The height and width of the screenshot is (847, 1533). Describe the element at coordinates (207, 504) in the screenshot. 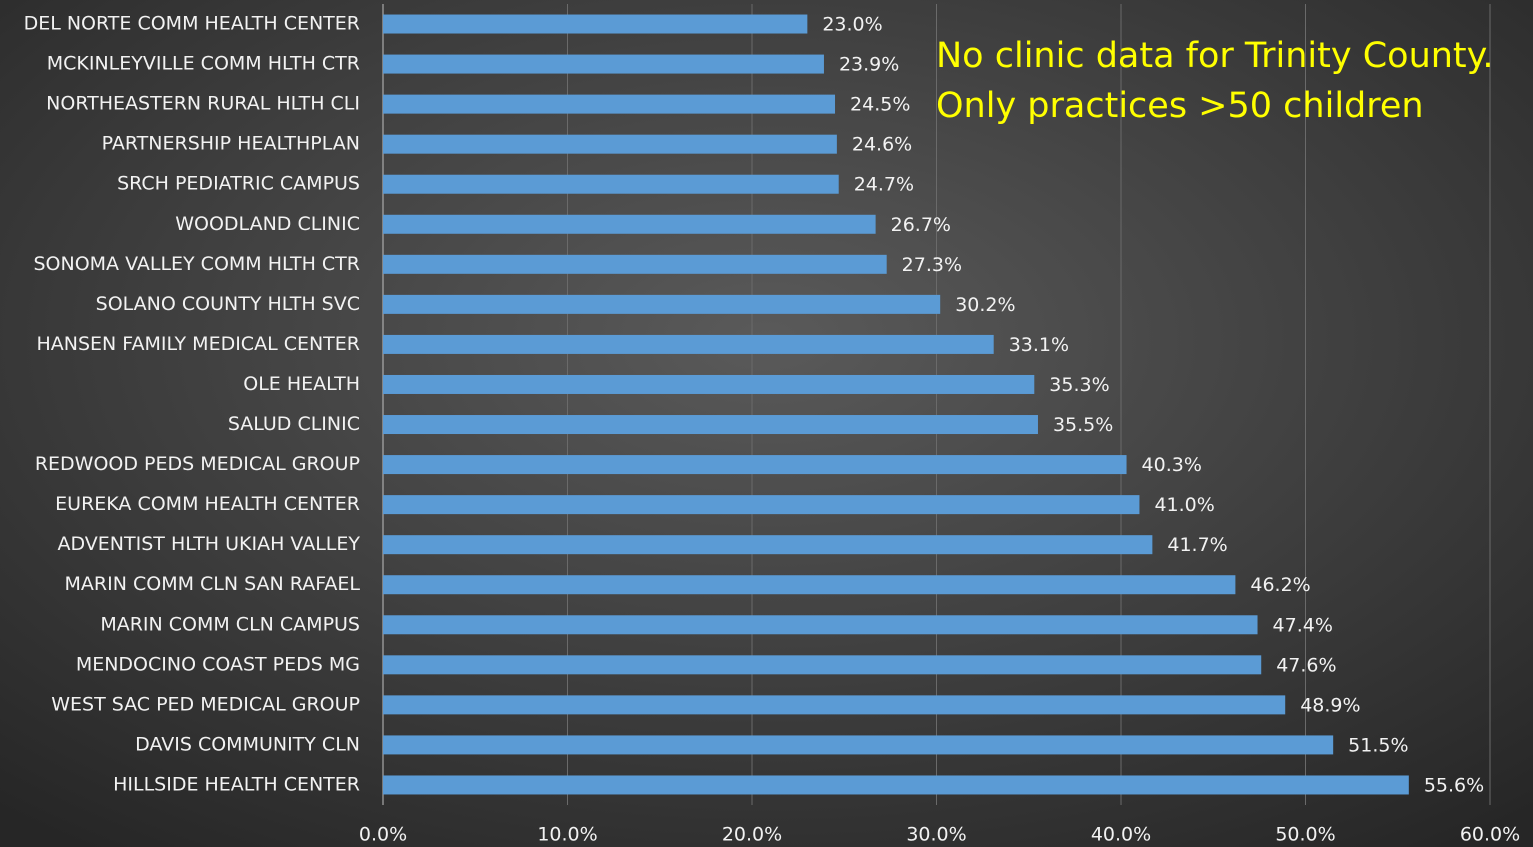

I see `y-tick-label: EUREKA COMM HEALTH CENTER` at that location.